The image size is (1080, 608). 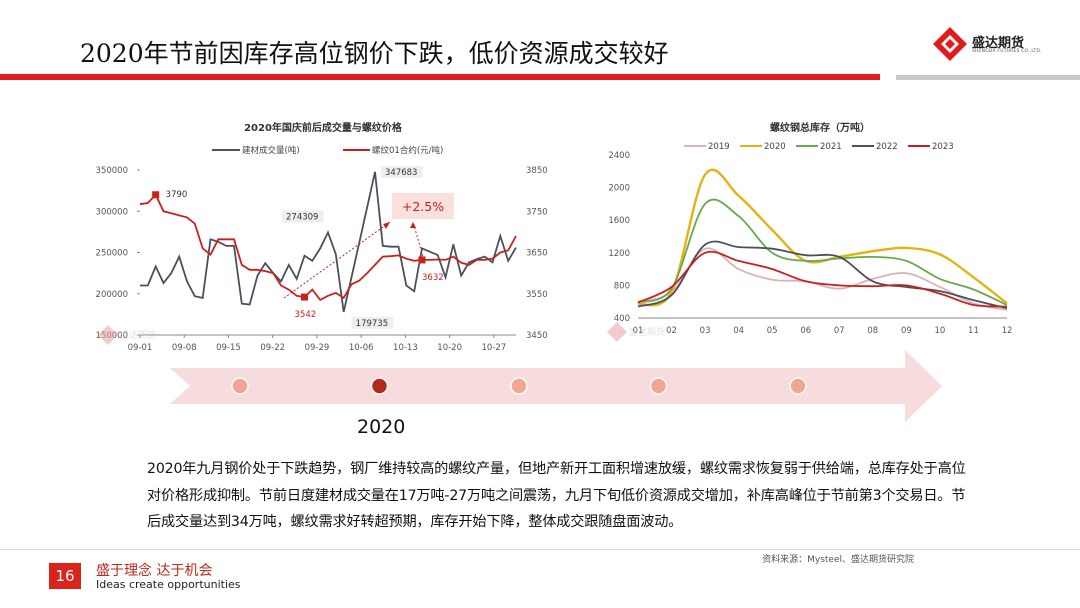 I want to click on annotation-arrow-left, so click(x=337, y=260).